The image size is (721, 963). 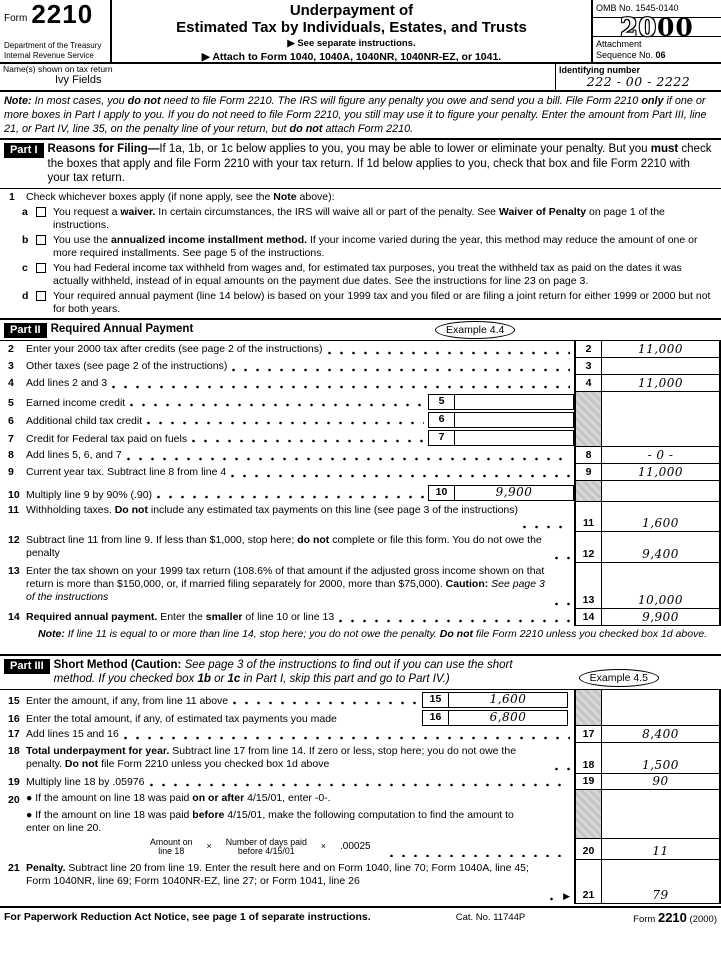 What do you see at coordinates (657, 9) in the screenshot?
I see `omb-number: OMB No. 1545-0140` at bounding box center [657, 9].